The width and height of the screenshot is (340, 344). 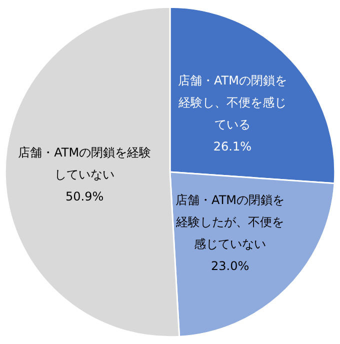 What do you see at coordinates (85, 196) in the screenshot?
I see `data-label: 50.9%` at bounding box center [85, 196].